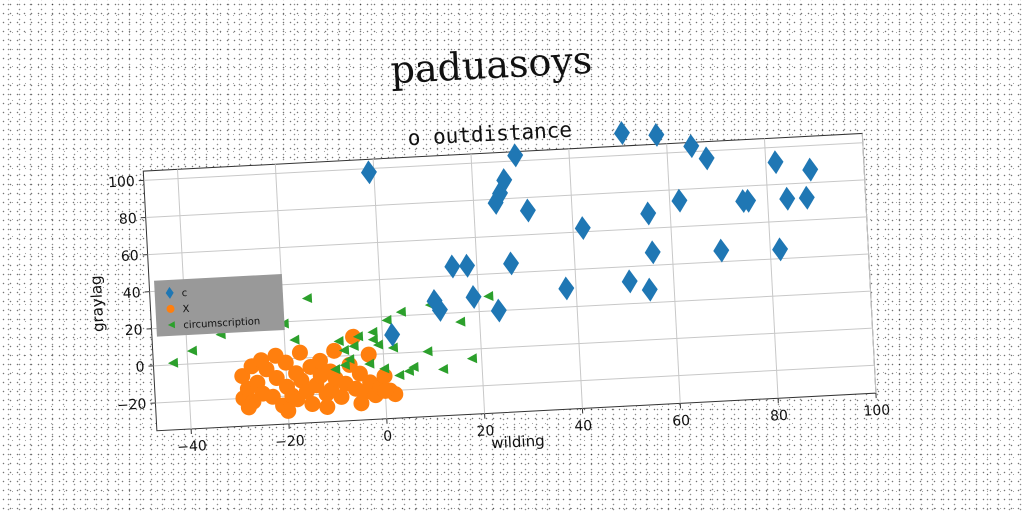 The image size is (1024, 512). What do you see at coordinates (388, 436) in the screenshot?
I see `x-tick-label: 0` at bounding box center [388, 436].